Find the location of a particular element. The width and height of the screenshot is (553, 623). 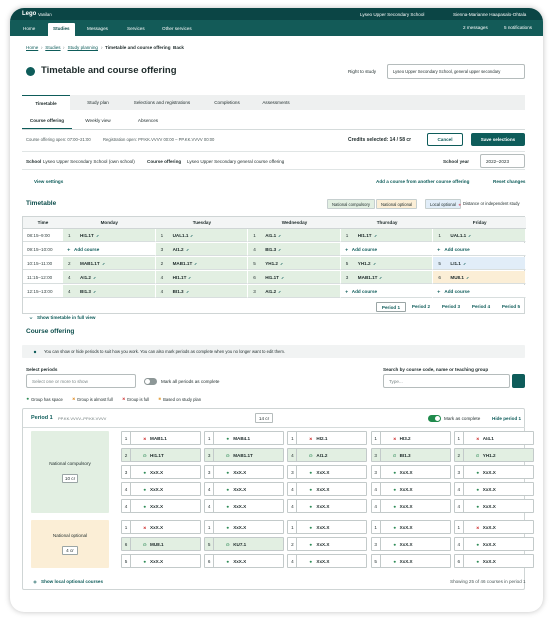

period-button: Period 1 is located at coordinates (391, 307).